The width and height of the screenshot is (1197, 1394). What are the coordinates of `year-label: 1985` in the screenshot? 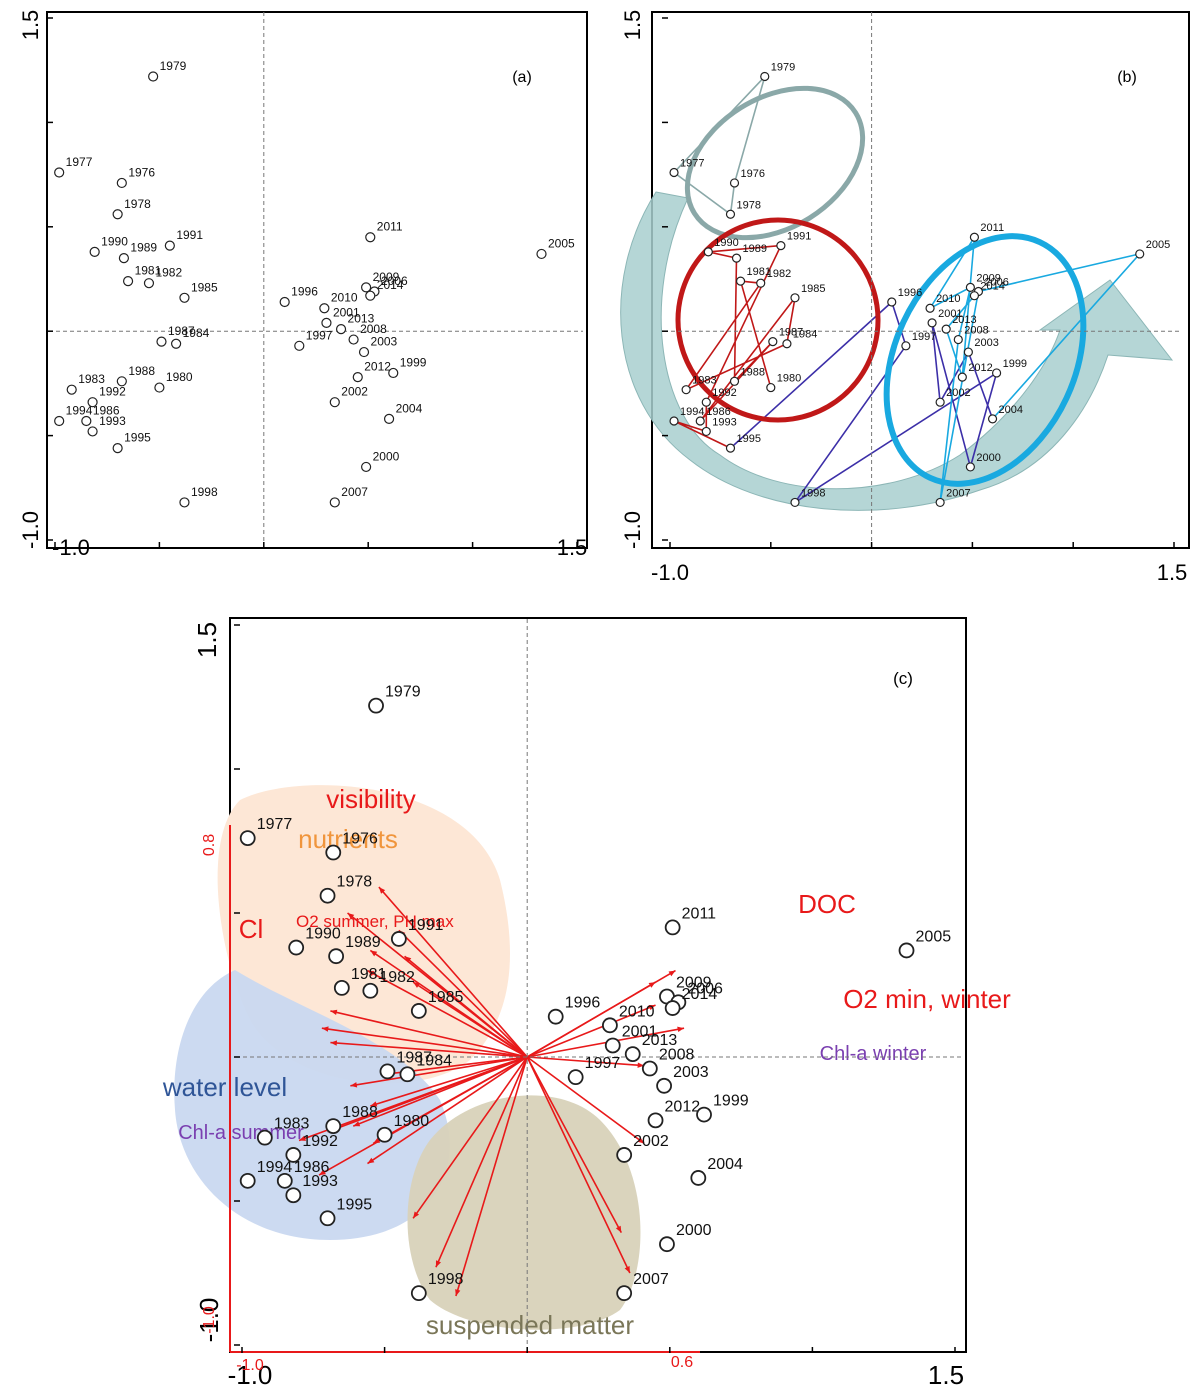 It's located at (813, 289).